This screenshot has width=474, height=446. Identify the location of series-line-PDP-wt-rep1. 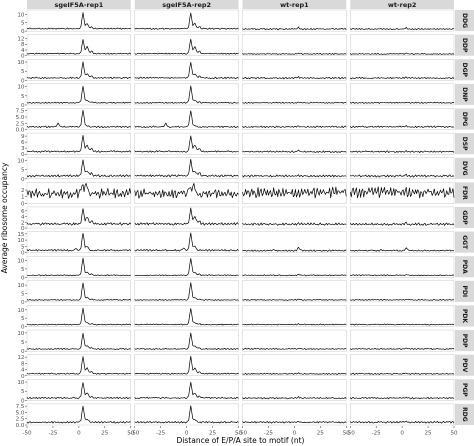
(294, 348).